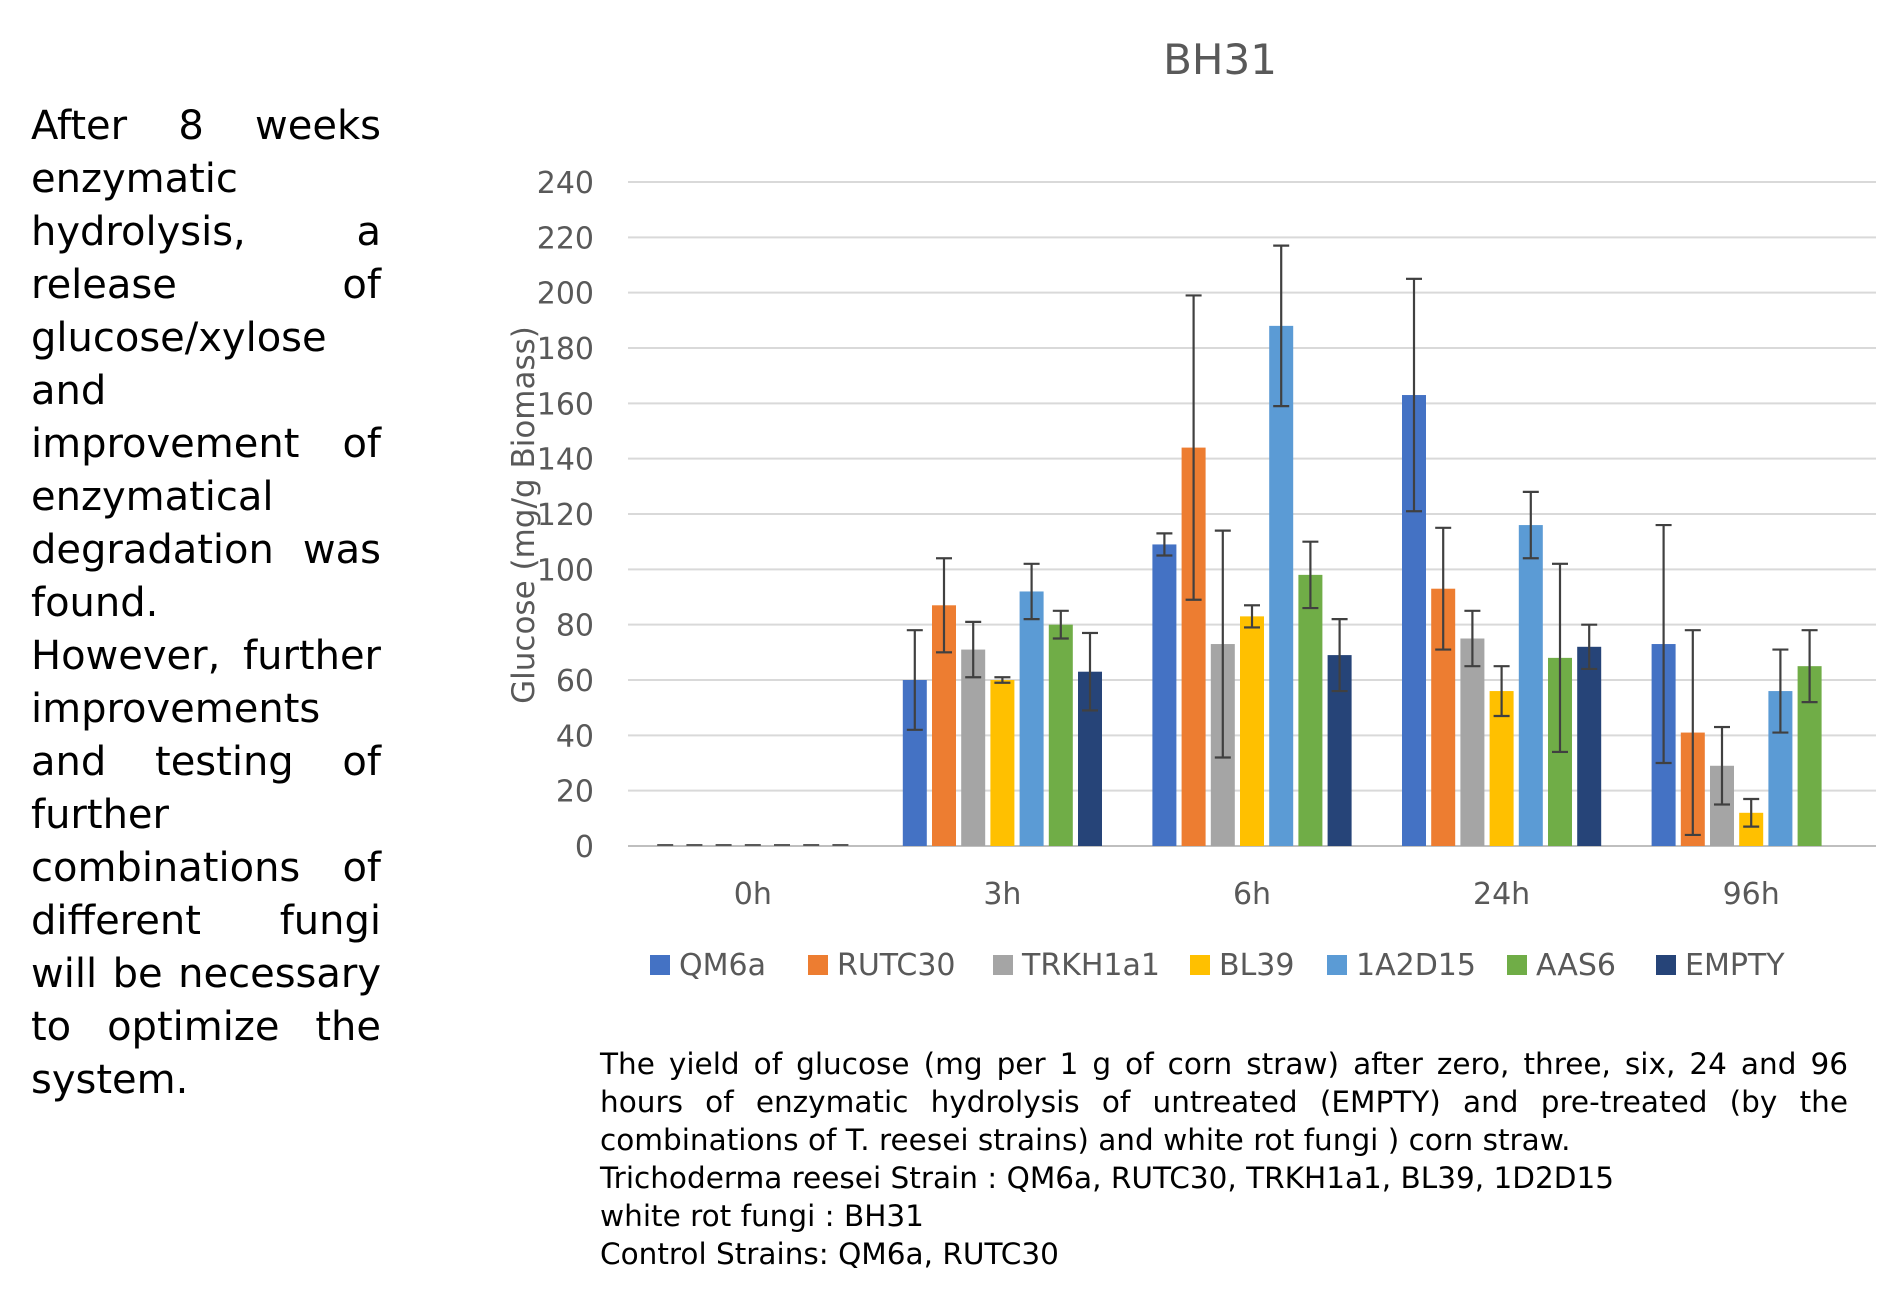  I want to click on legend-item-1a2d15: 1A2D15, so click(1401, 965).